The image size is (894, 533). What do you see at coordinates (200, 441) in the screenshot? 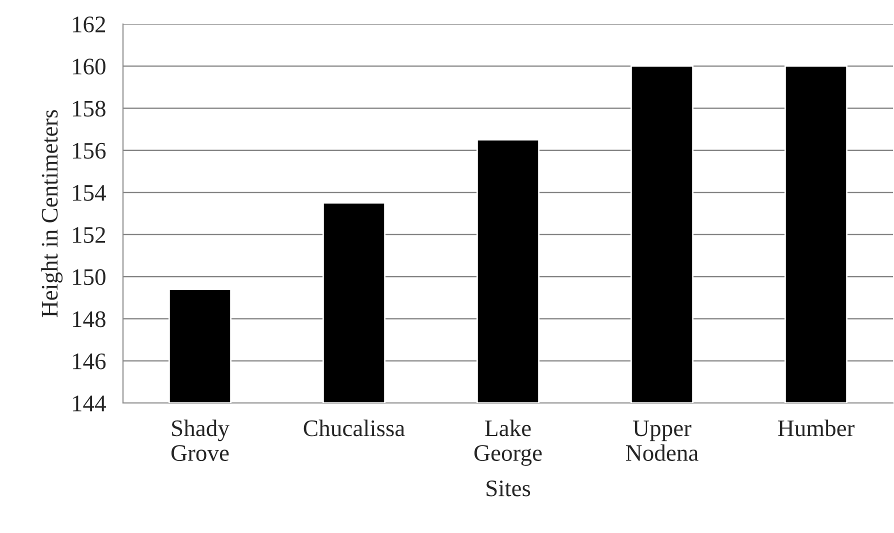
I see `x-tick-label: Shady Grove` at bounding box center [200, 441].